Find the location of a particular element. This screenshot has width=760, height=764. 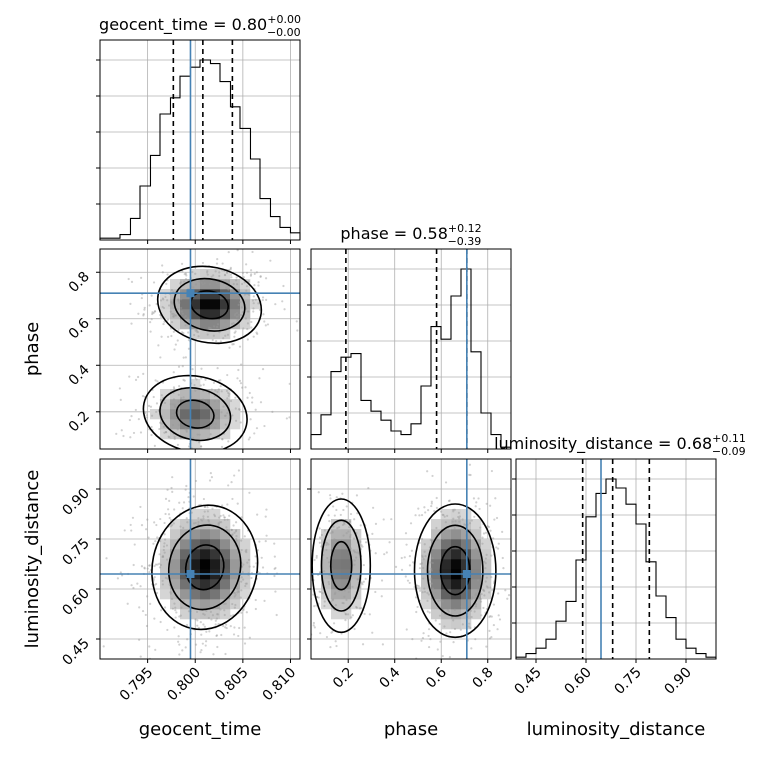

x-tick-label: 0.8 is located at coordinates (483, 678).